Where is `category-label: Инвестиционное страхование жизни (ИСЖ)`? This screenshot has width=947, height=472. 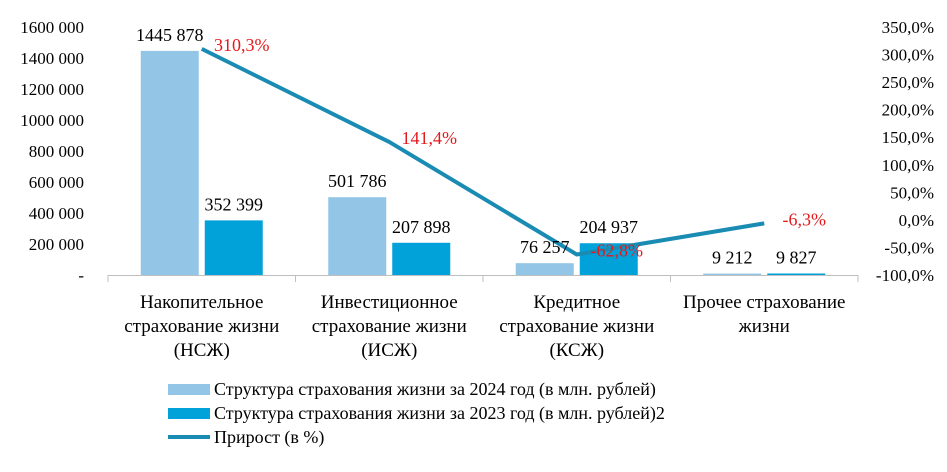
category-label: Инвестиционное страхование жизни (ИСЖ) is located at coordinates (389, 326).